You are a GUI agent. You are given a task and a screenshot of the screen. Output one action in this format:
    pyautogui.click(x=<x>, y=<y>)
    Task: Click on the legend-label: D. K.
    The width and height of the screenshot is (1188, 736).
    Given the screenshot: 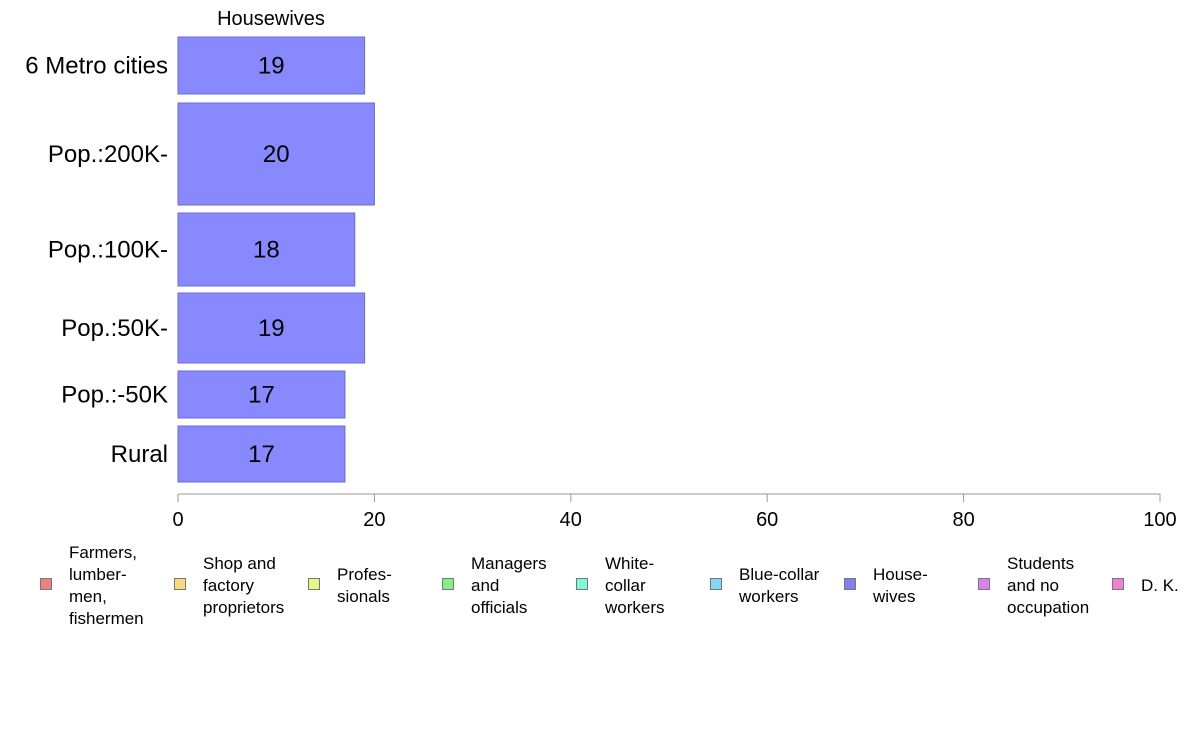 What is the action you would take?
    pyautogui.click(x=1160, y=585)
    